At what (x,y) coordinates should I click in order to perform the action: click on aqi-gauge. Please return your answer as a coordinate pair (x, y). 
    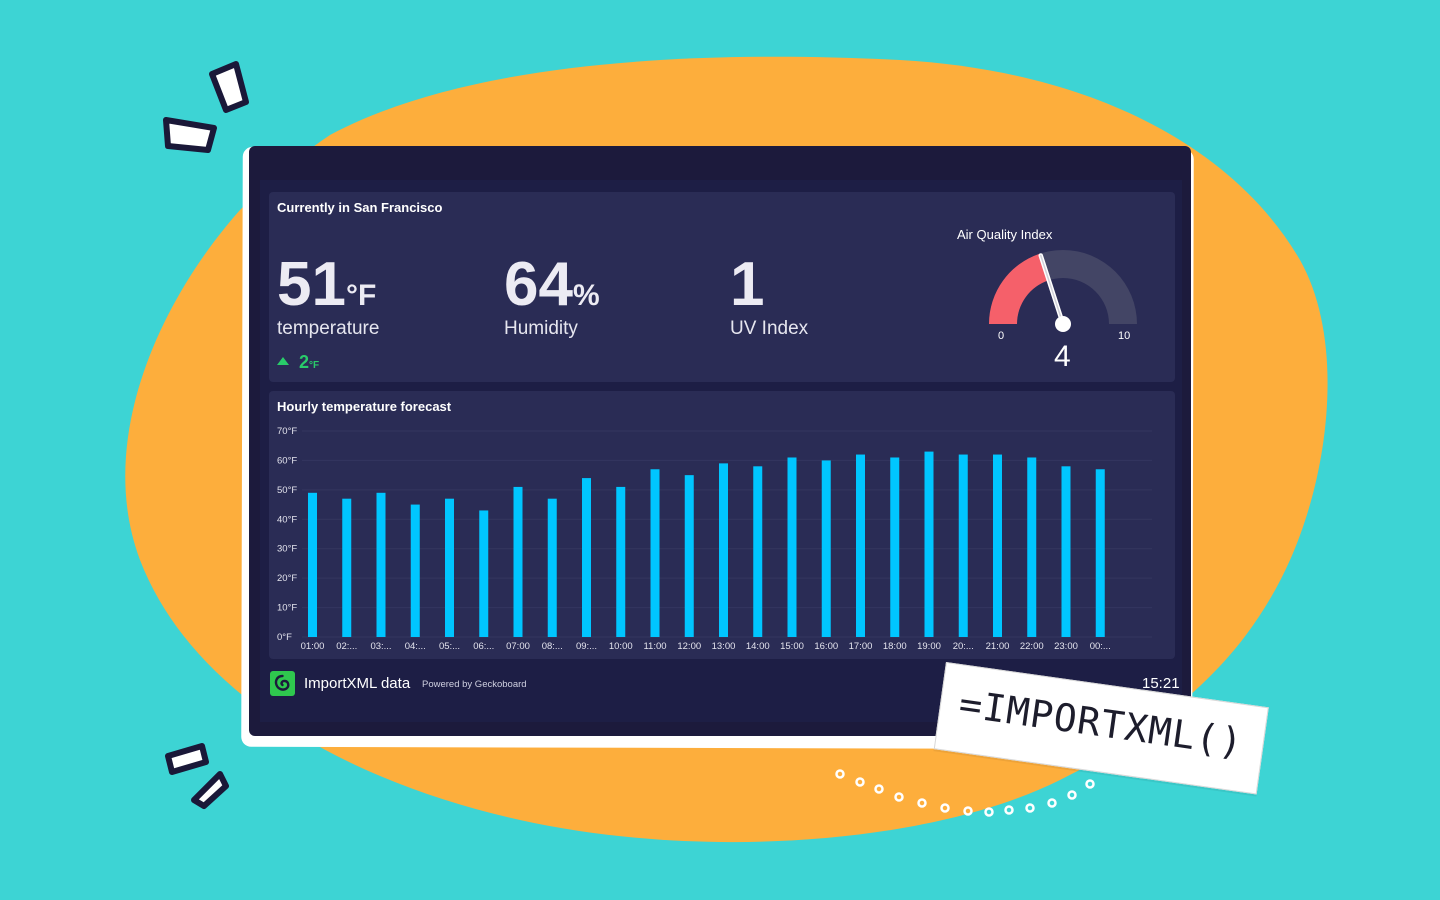
    Looking at the image, I should click on (1063, 291).